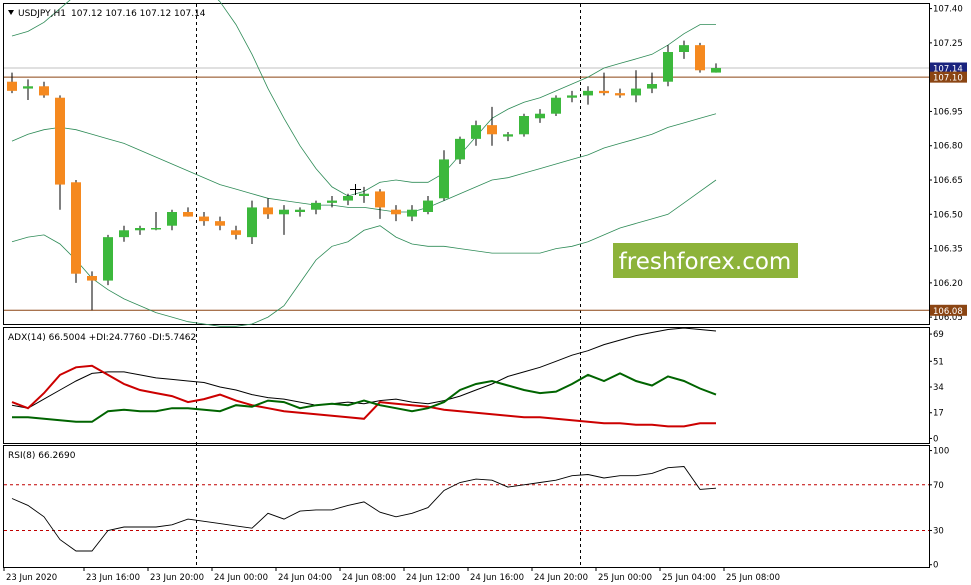  I want to click on price-tick-label: 106.95, so click(948, 112).